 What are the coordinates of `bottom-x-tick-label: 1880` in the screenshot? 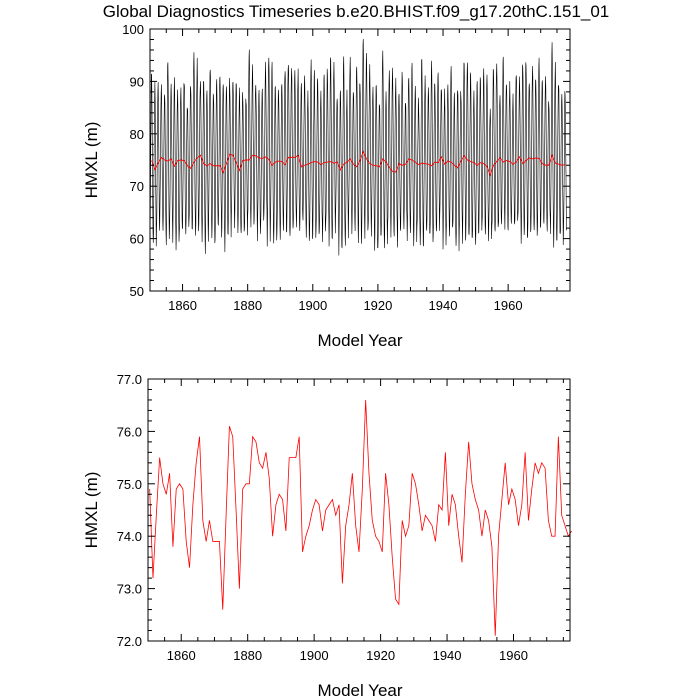 It's located at (247, 655).